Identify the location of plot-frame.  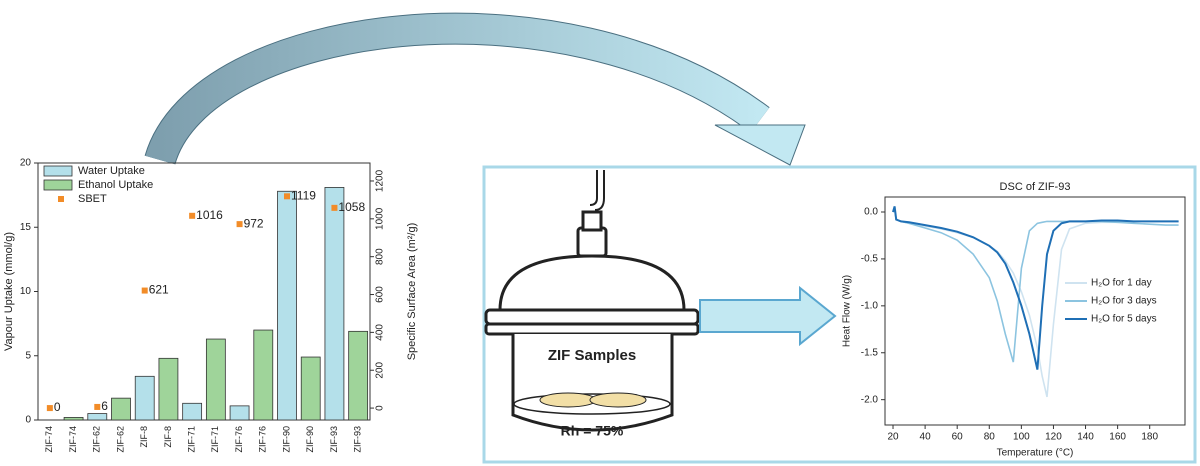
(1035, 311).